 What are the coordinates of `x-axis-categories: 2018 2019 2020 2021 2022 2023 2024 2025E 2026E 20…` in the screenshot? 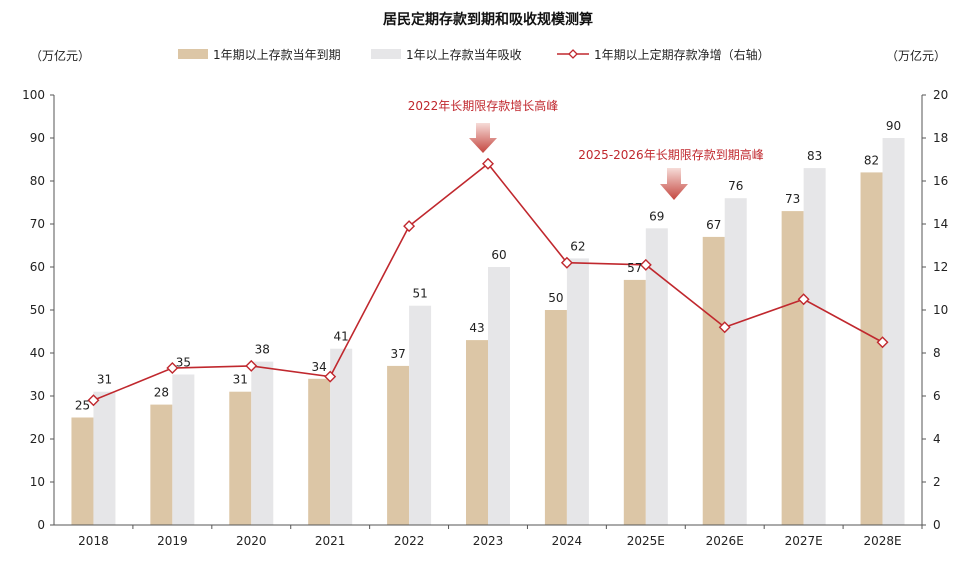 It's located at (500, 536).